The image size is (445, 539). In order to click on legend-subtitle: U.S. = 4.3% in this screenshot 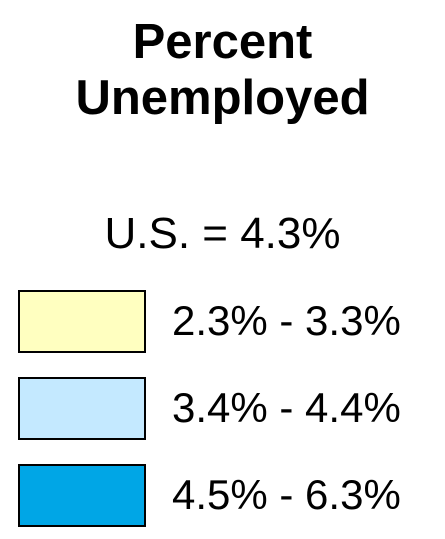, I will do `click(222, 233)`.